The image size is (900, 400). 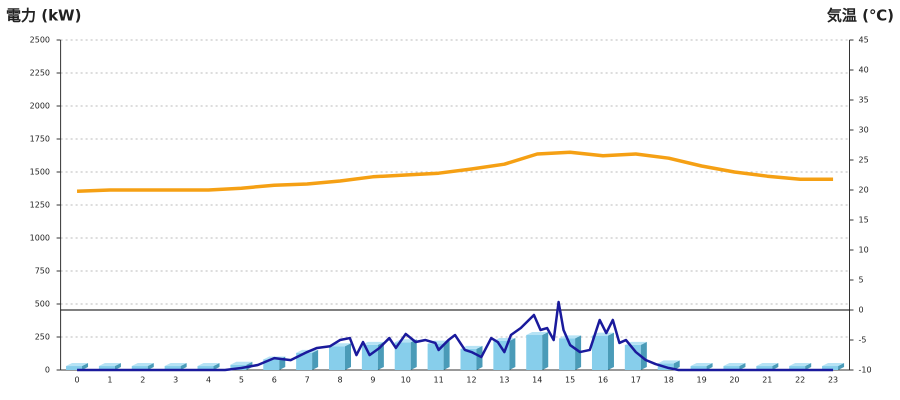 What do you see at coordinates (76, 380) in the screenshot?
I see `x-tick-label: 0` at bounding box center [76, 380].